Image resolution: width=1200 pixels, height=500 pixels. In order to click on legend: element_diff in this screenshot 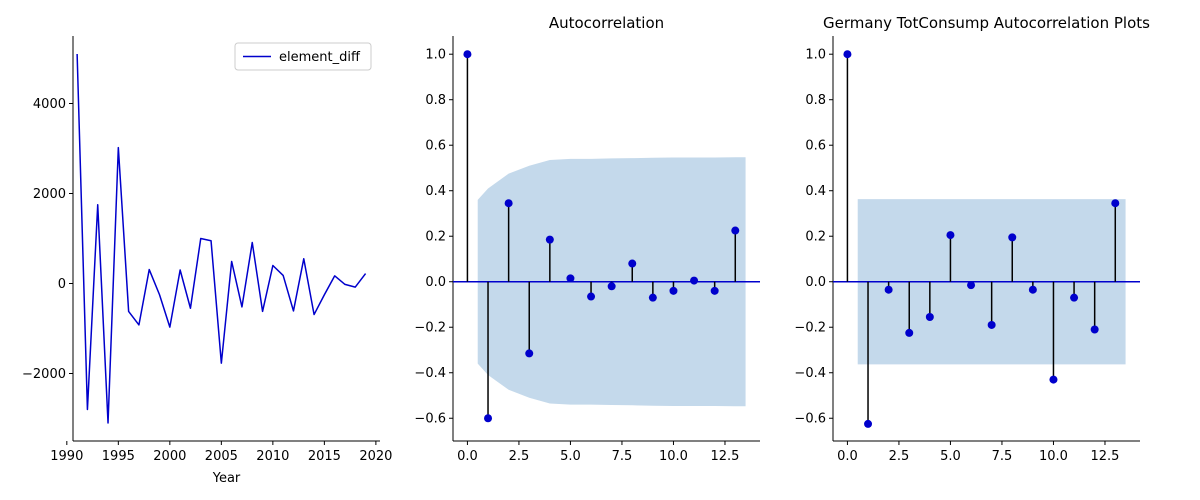, I will do `click(303, 56)`.